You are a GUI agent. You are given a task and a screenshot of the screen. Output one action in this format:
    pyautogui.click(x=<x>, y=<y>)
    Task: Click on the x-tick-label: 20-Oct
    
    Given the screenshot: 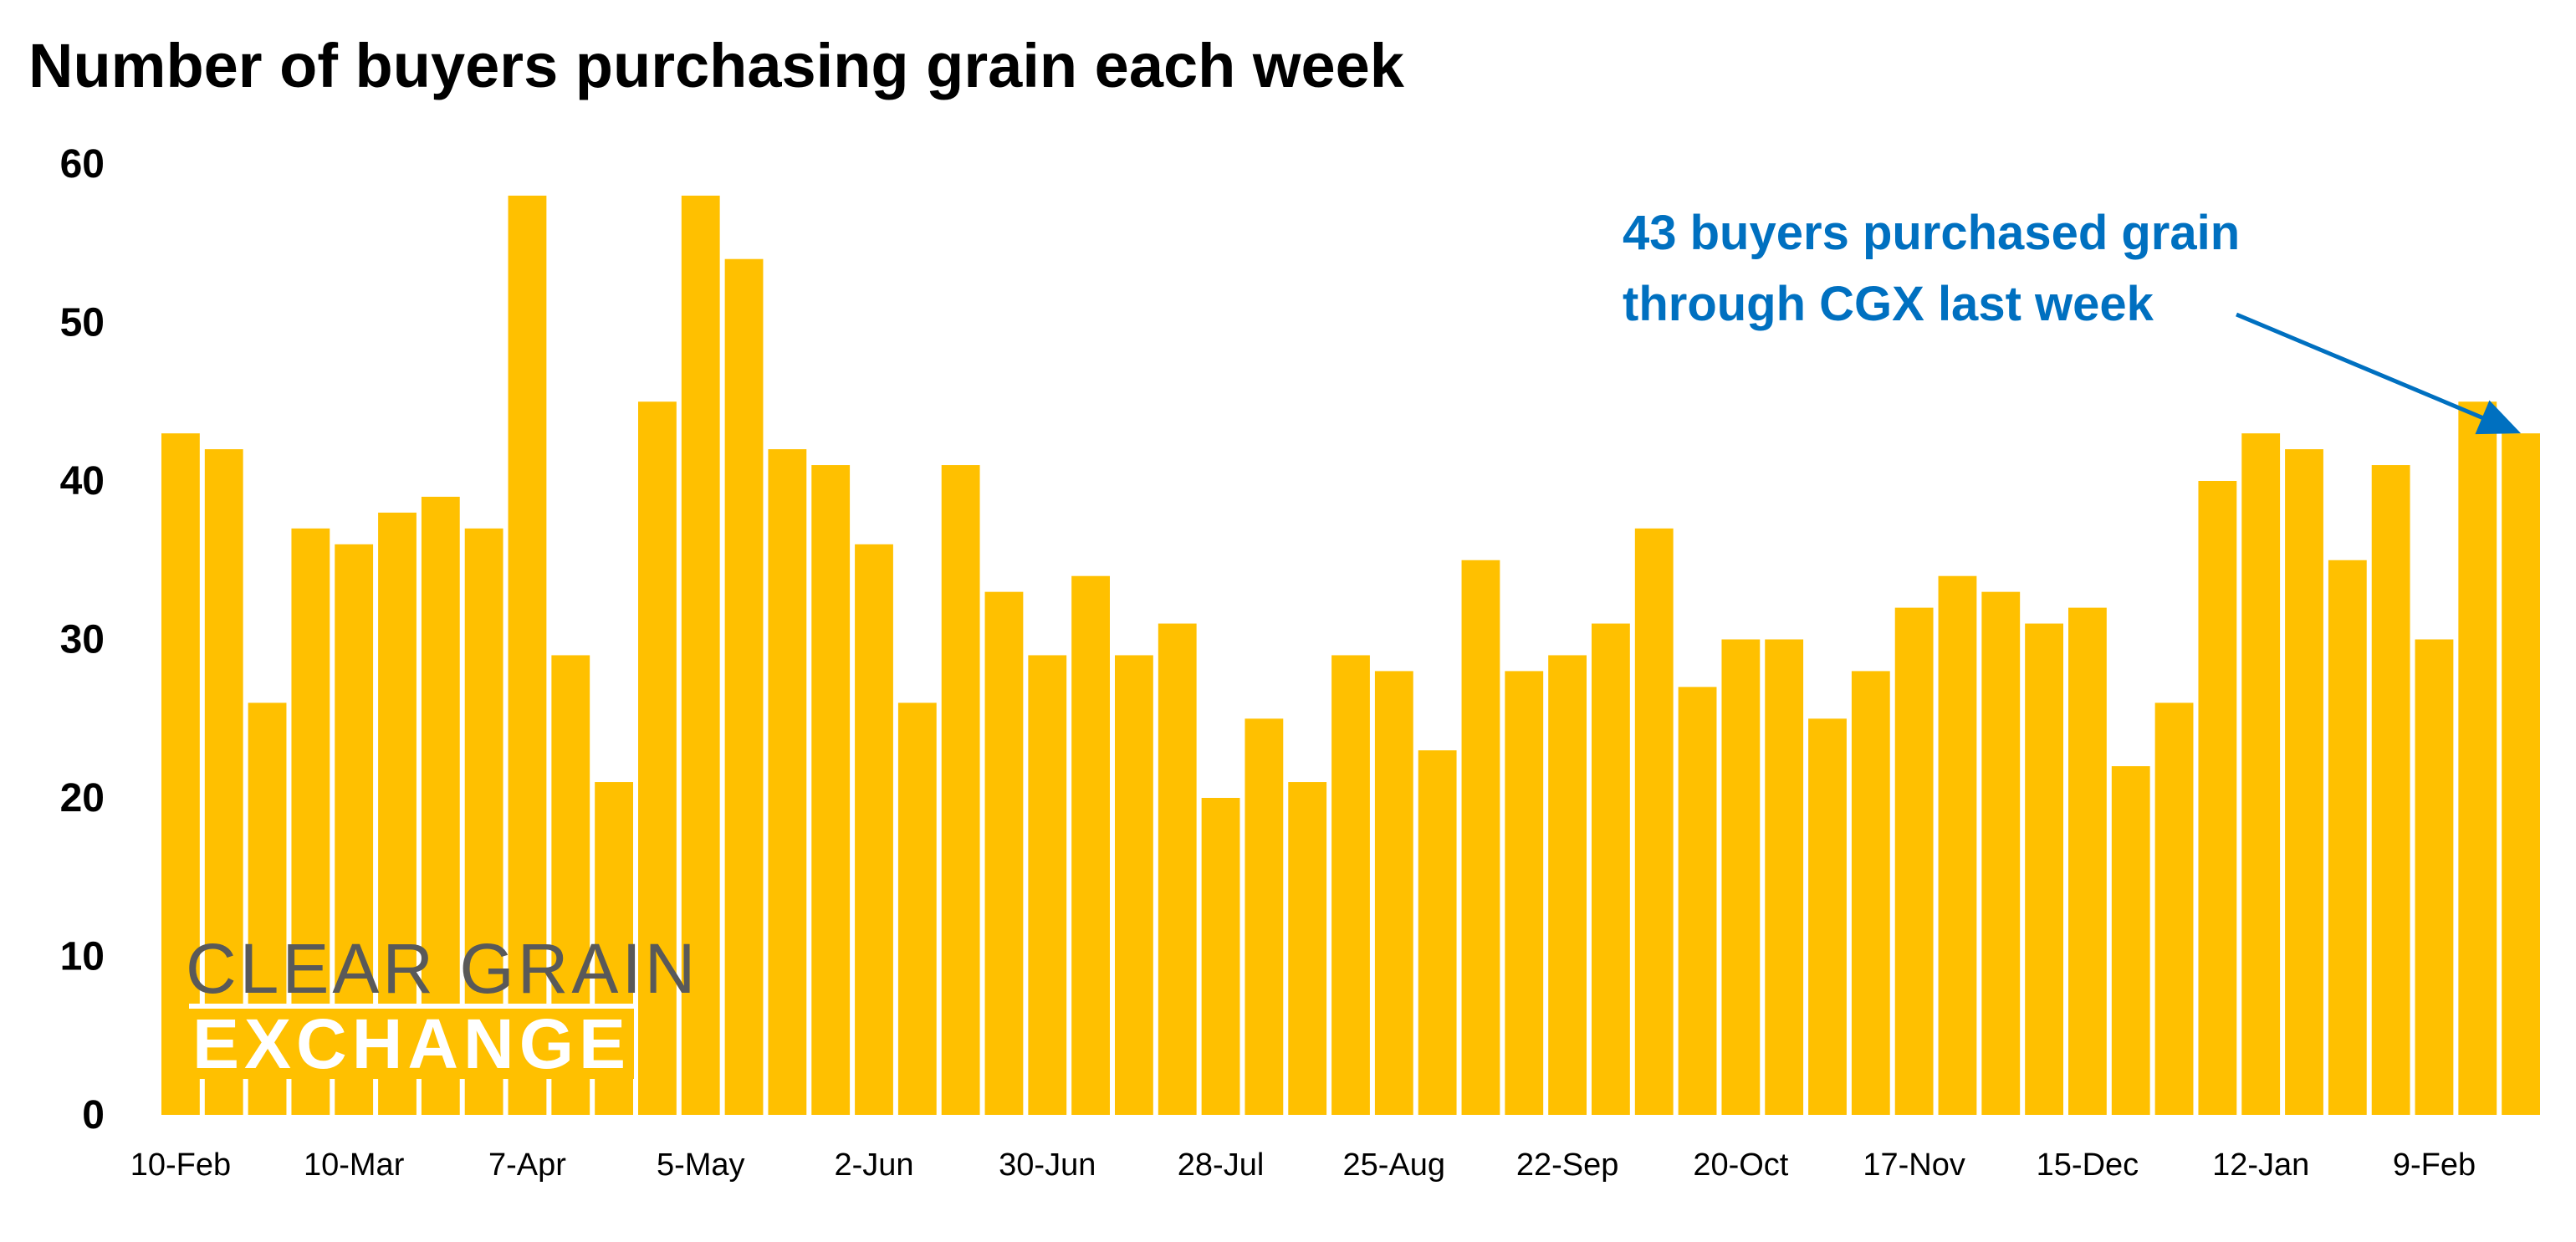 What is the action you would take?
    pyautogui.click(x=1740, y=1165)
    